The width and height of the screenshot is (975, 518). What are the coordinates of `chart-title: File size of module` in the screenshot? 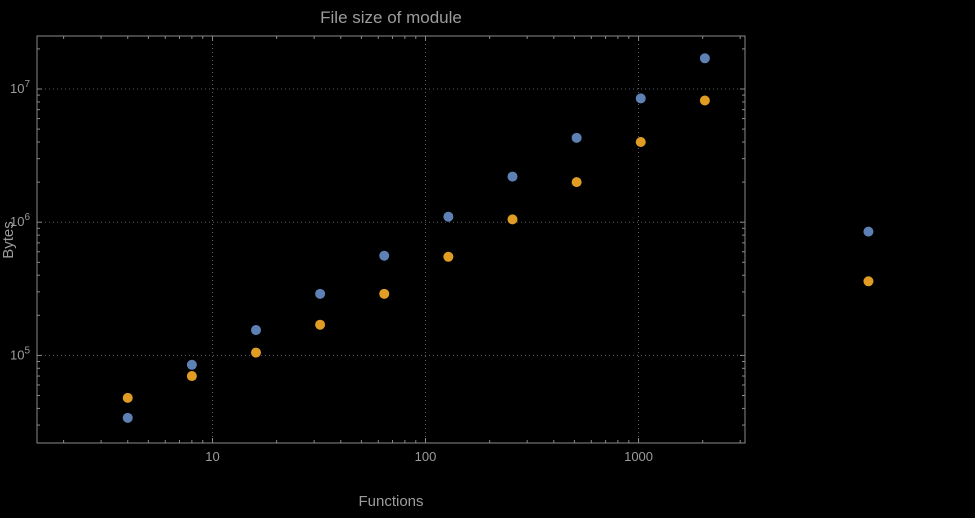 It's located at (391, 17).